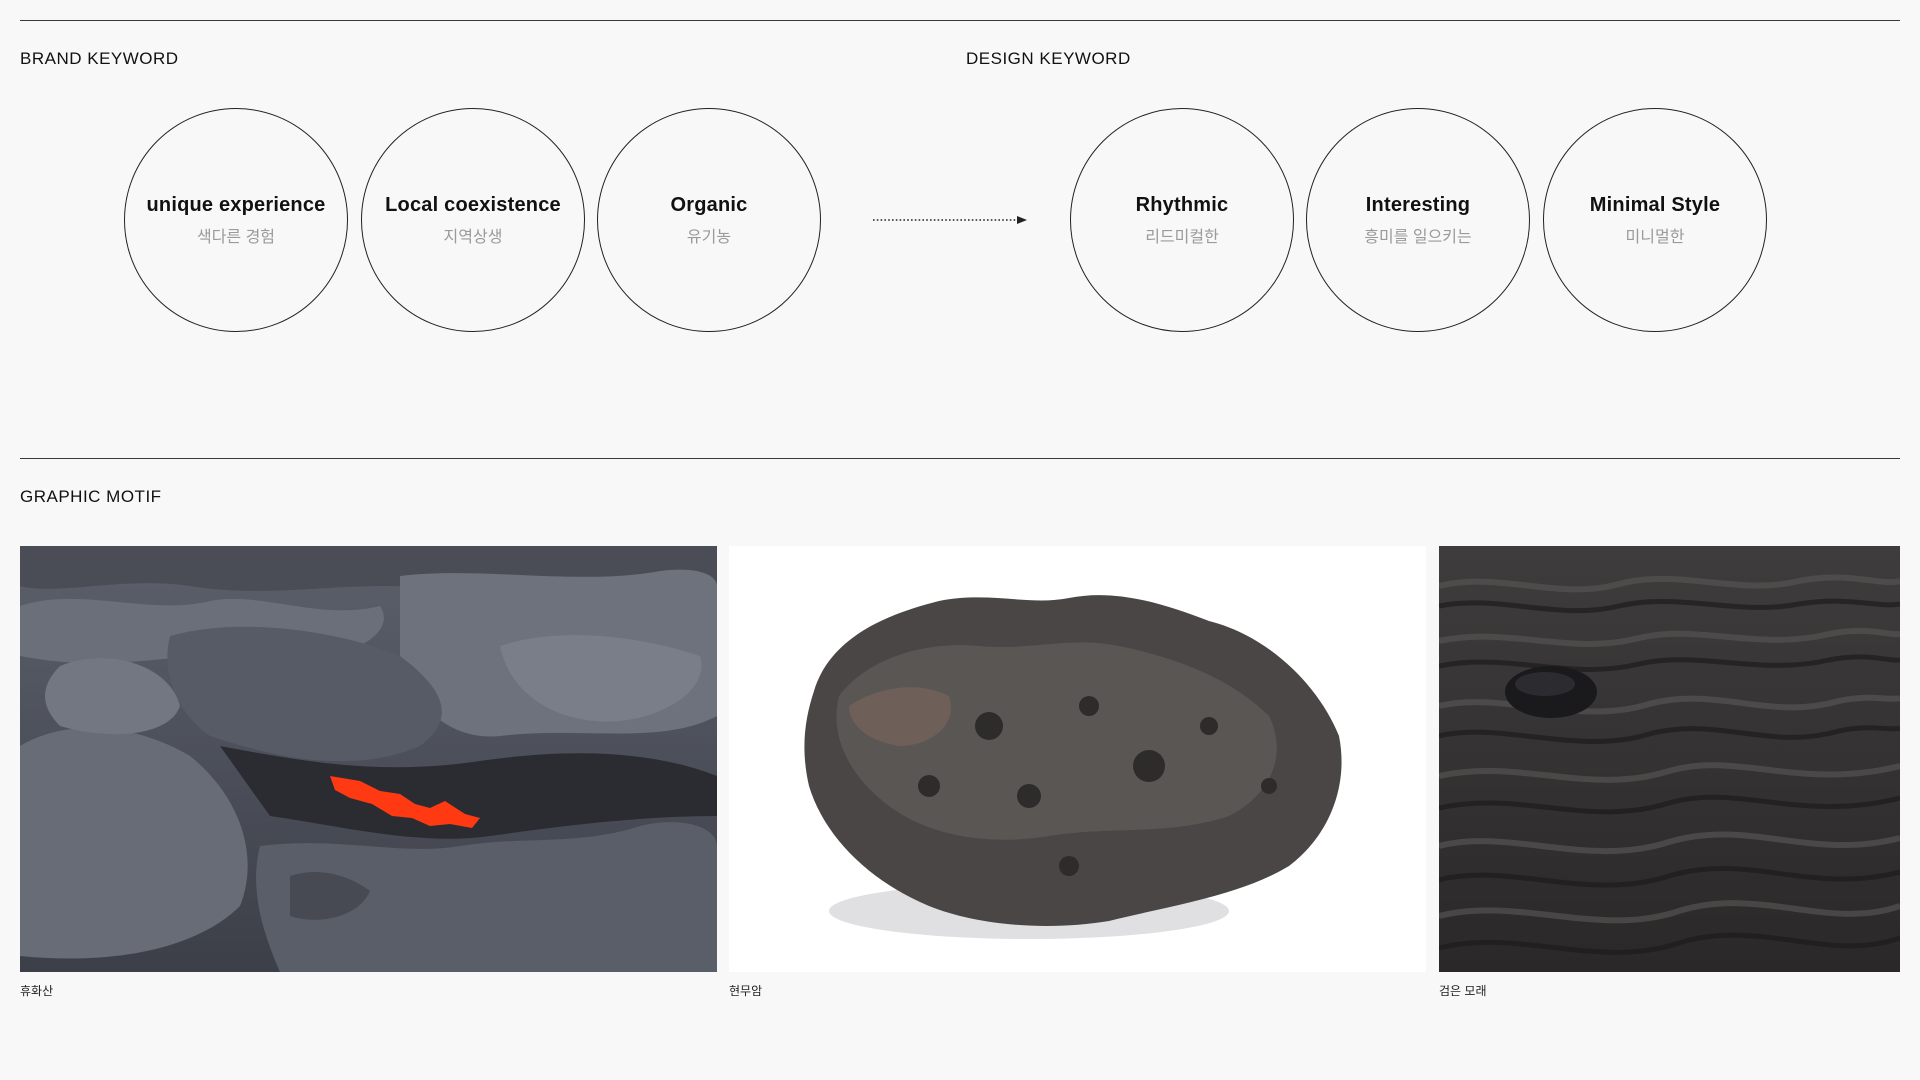  Describe the element at coordinates (37, 991) in the screenshot. I see `photo-caption: 휴화산` at that location.